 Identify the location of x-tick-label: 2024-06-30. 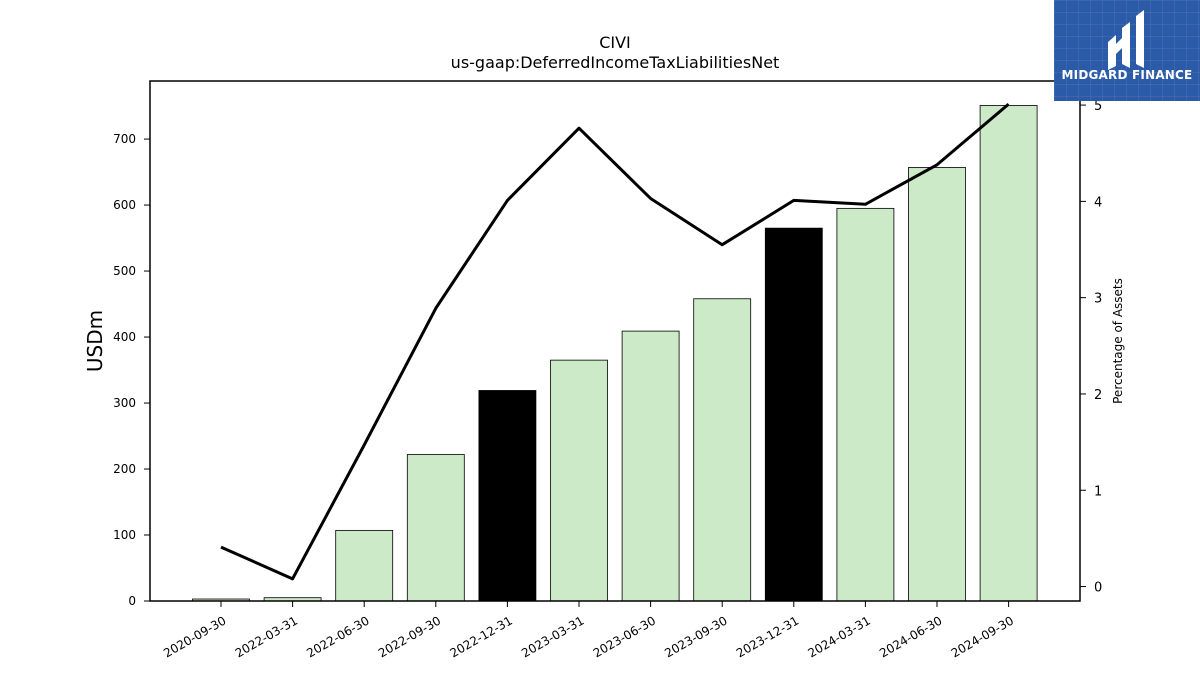
(910, 636).